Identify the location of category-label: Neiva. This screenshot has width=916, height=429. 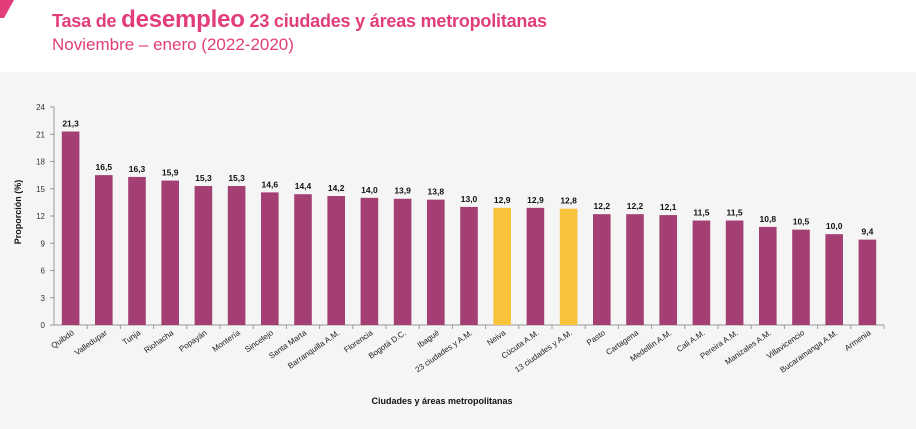
(496, 337).